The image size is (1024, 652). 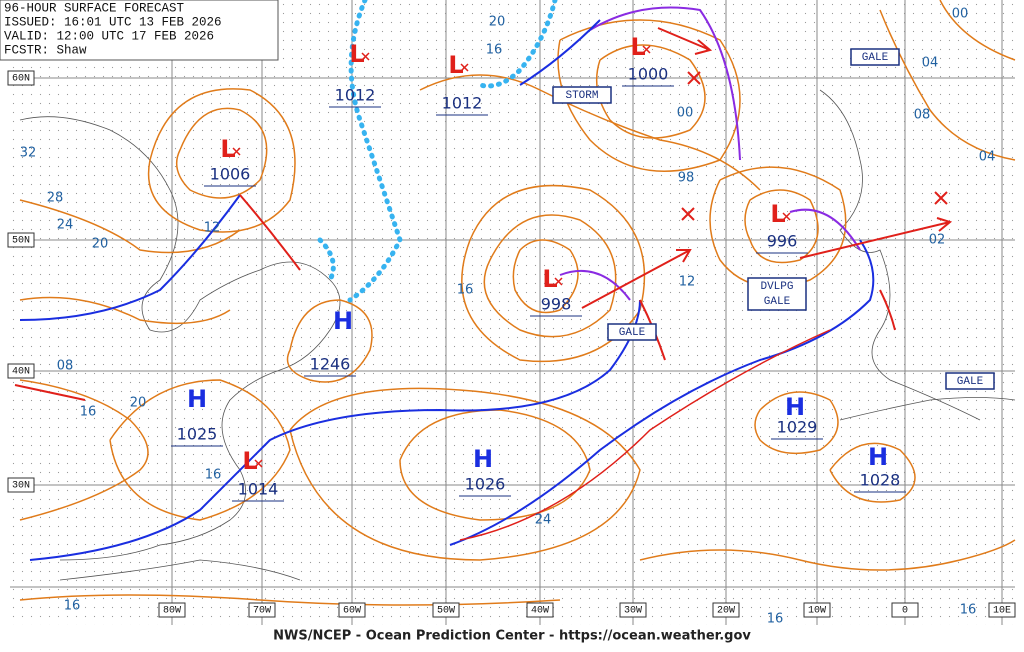 I want to click on lon-label: 70W, so click(x=262, y=611).